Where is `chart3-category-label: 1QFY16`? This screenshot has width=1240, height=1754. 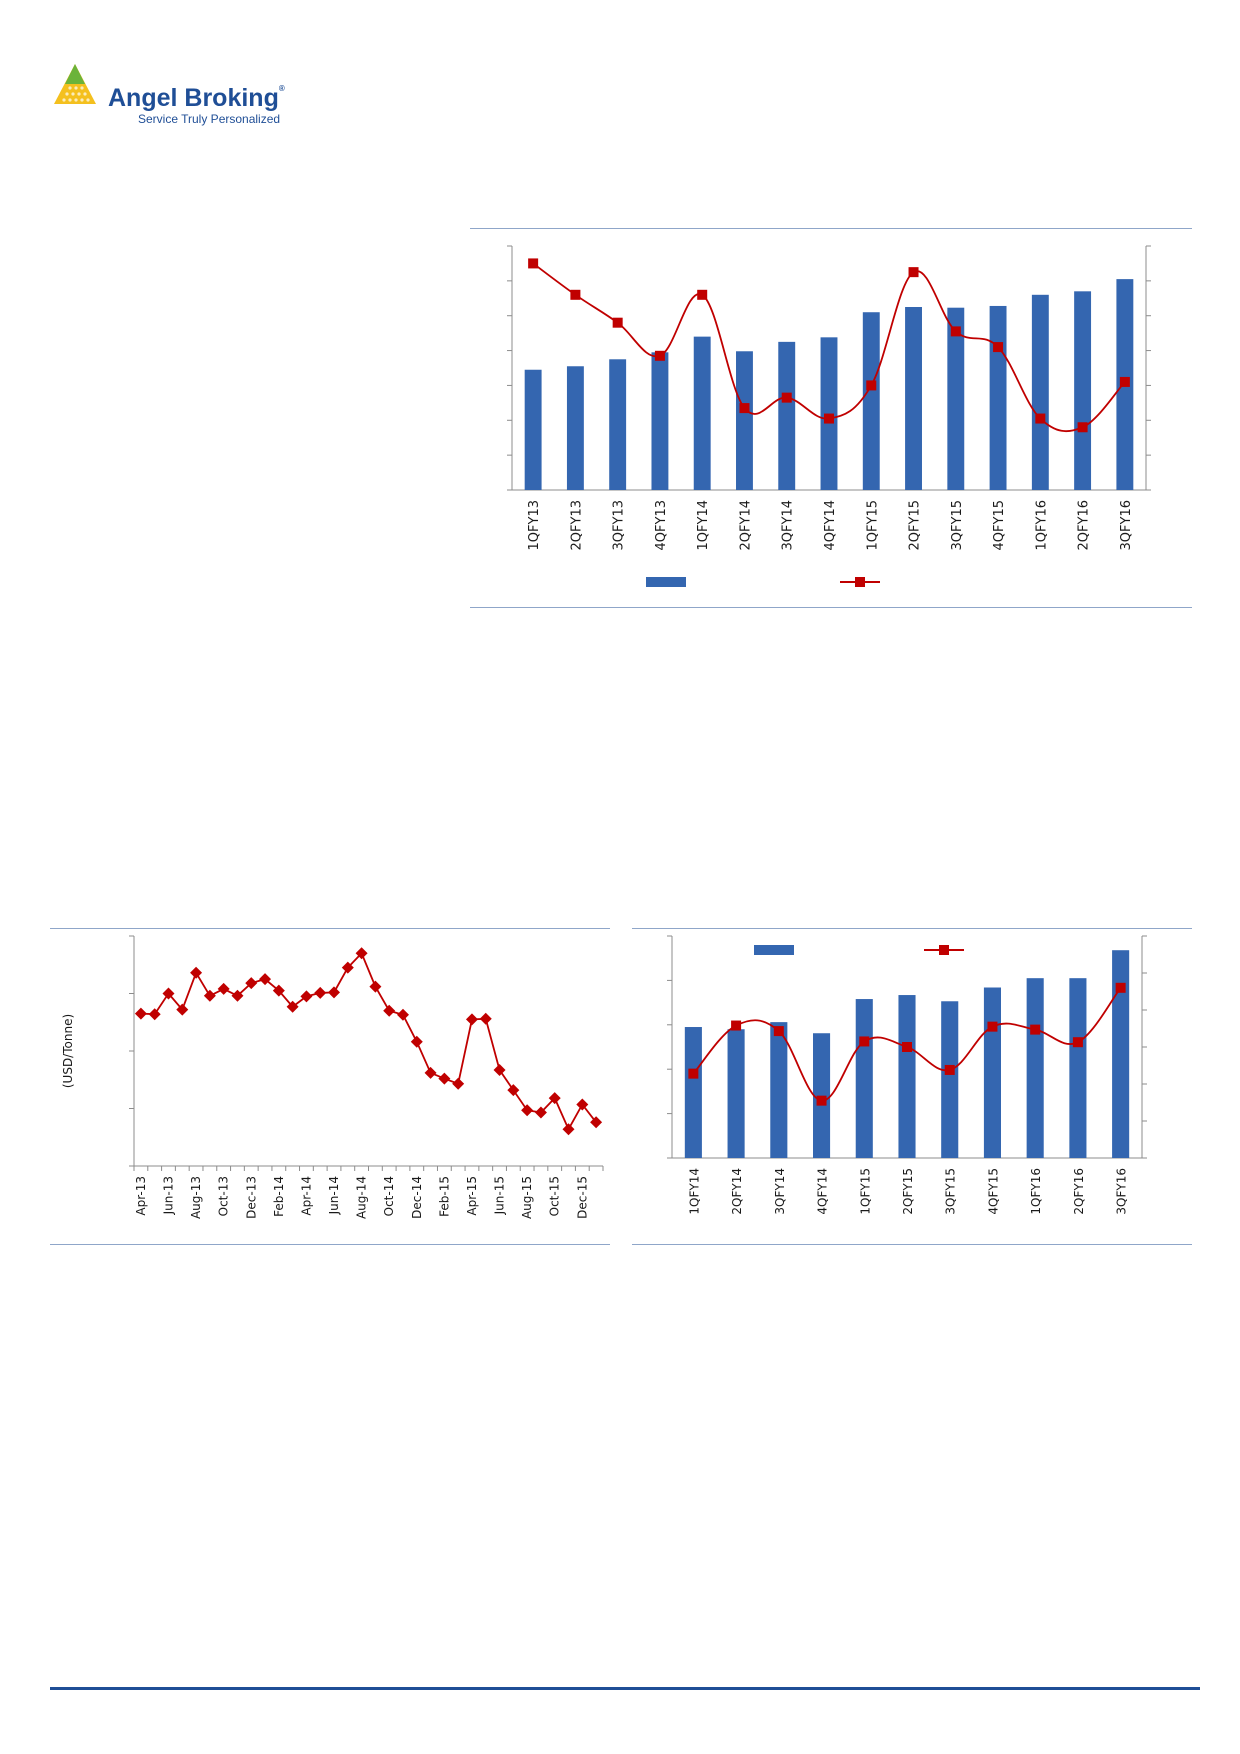 chart3-category-label: 1QFY16 is located at coordinates (1036, 1191).